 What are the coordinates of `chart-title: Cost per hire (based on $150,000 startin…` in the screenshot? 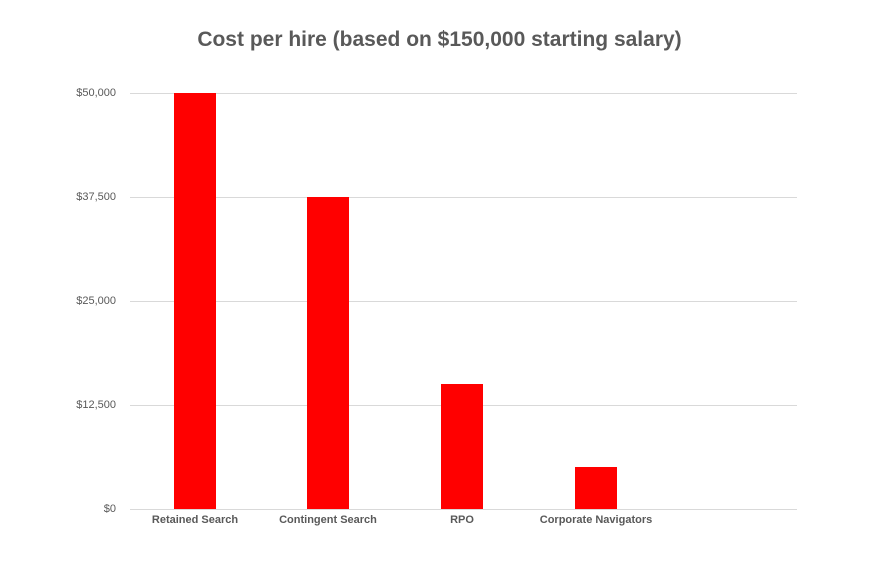 It's located at (439, 39).